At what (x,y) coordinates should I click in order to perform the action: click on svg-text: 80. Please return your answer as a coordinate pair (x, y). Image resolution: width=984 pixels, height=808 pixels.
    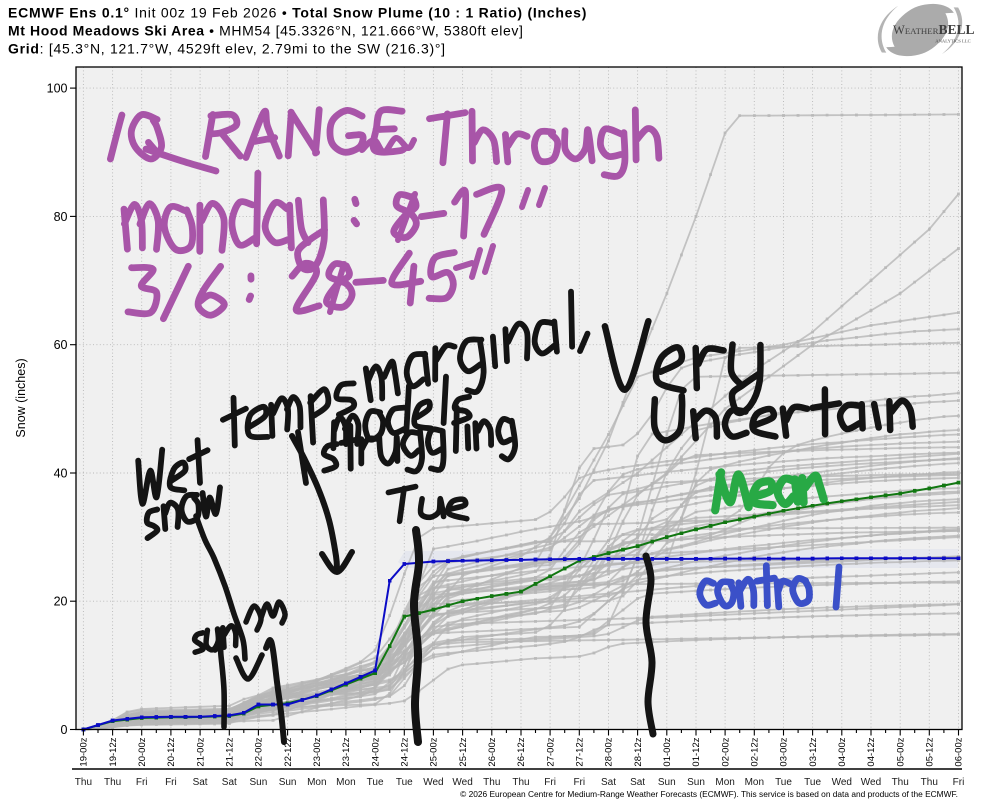
    Looking at the image, I should click on (61, 217).